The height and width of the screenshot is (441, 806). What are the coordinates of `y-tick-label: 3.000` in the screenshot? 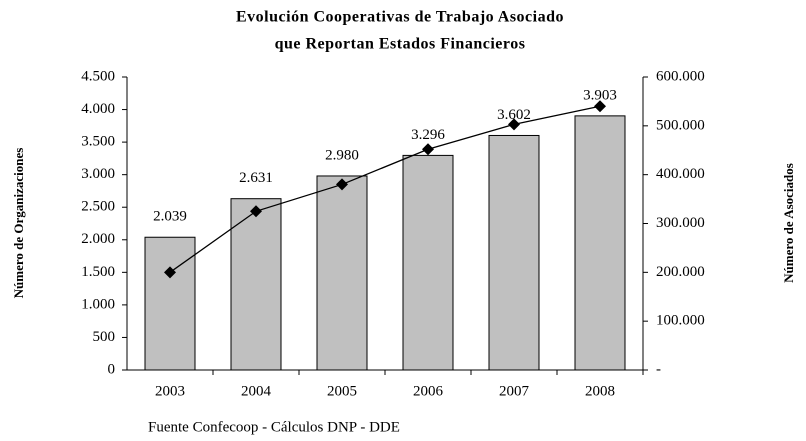 It's located at (98, 174).